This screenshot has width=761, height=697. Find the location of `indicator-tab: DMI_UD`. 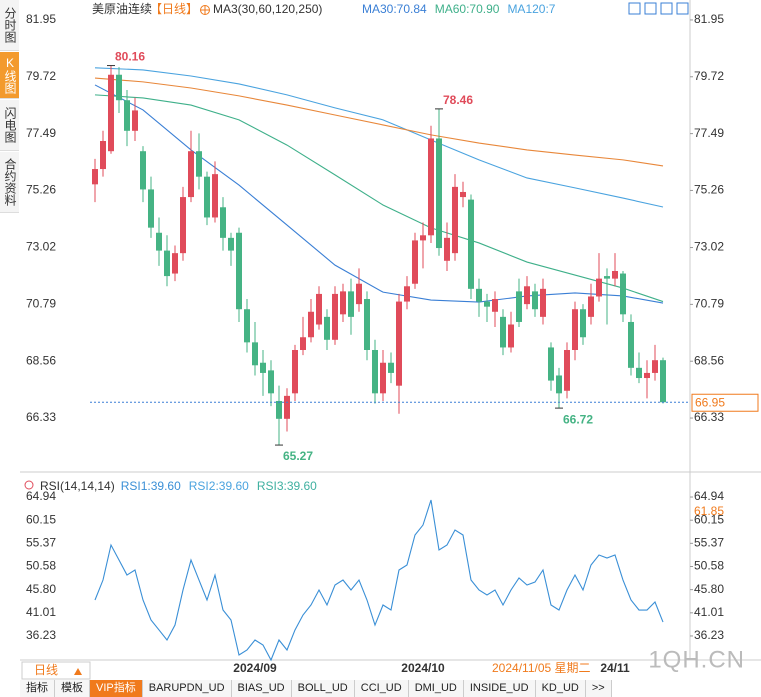

indicator-tab: DMI_UD is located at coordinates (436, 688).